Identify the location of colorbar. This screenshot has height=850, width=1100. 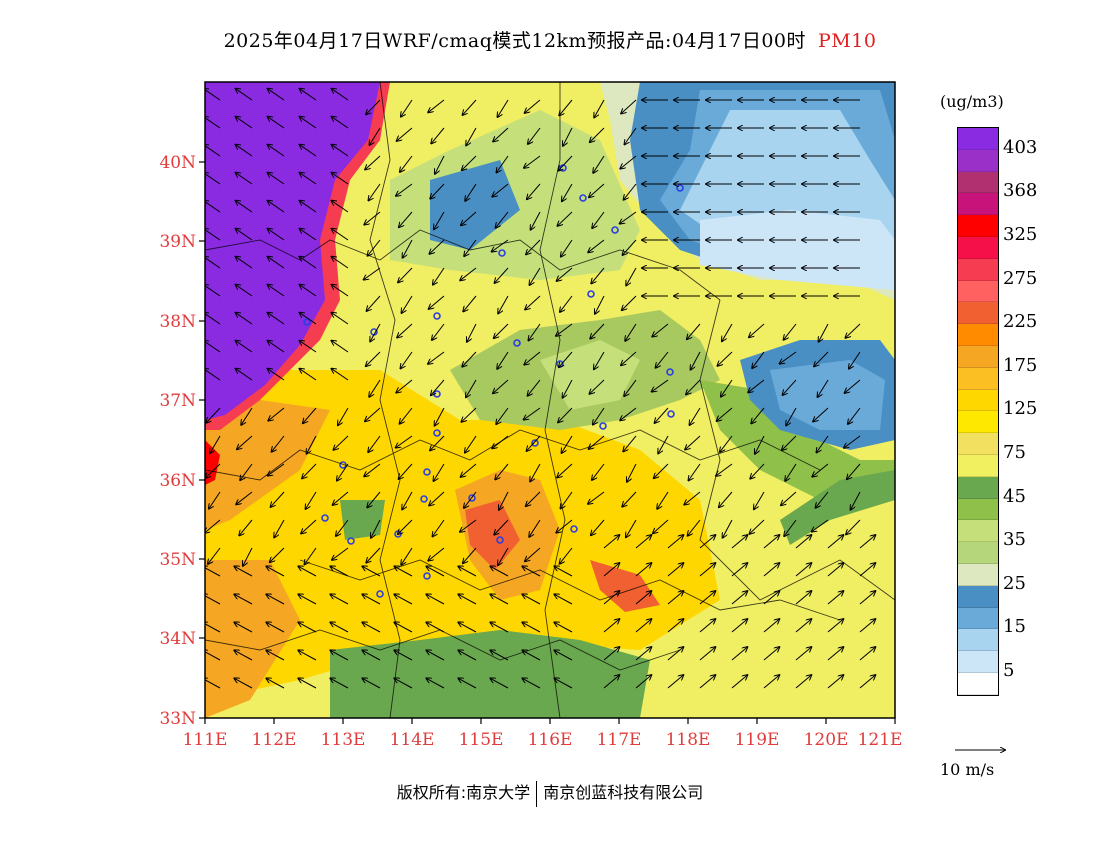
(978, 411).